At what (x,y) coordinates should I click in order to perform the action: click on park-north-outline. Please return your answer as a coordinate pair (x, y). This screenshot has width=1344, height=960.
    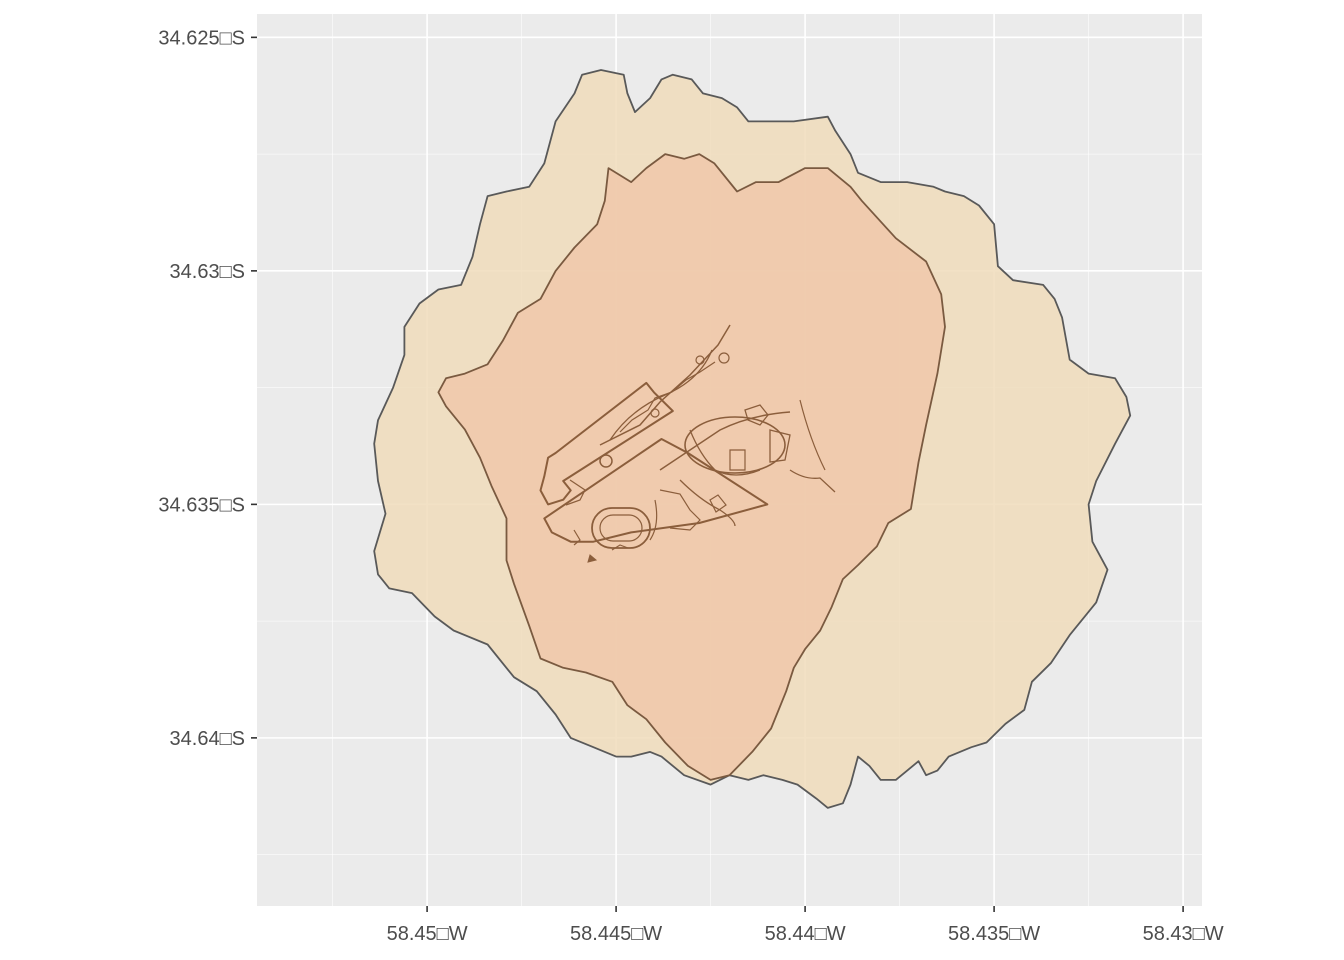
    Looking at the image, I should click on (606, 443).